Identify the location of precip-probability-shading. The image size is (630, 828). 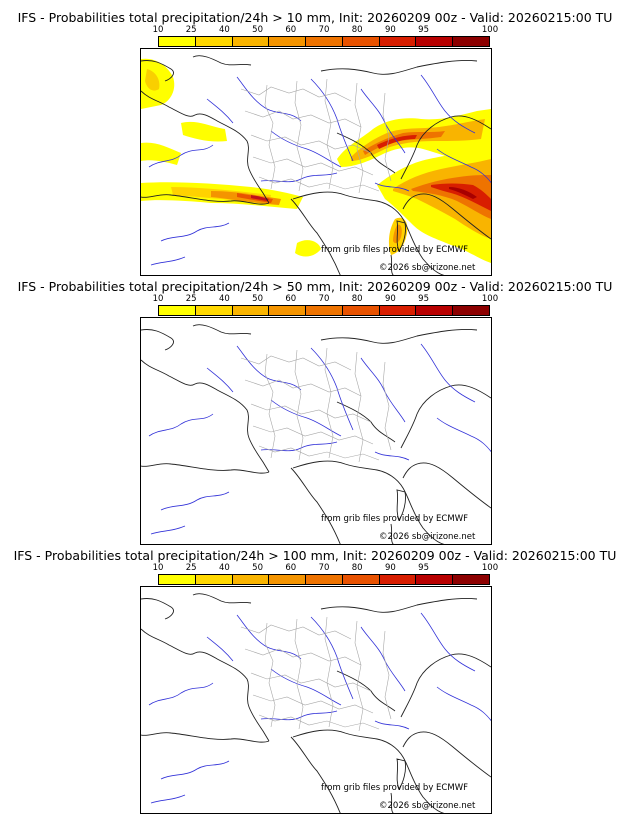
(316, 160).